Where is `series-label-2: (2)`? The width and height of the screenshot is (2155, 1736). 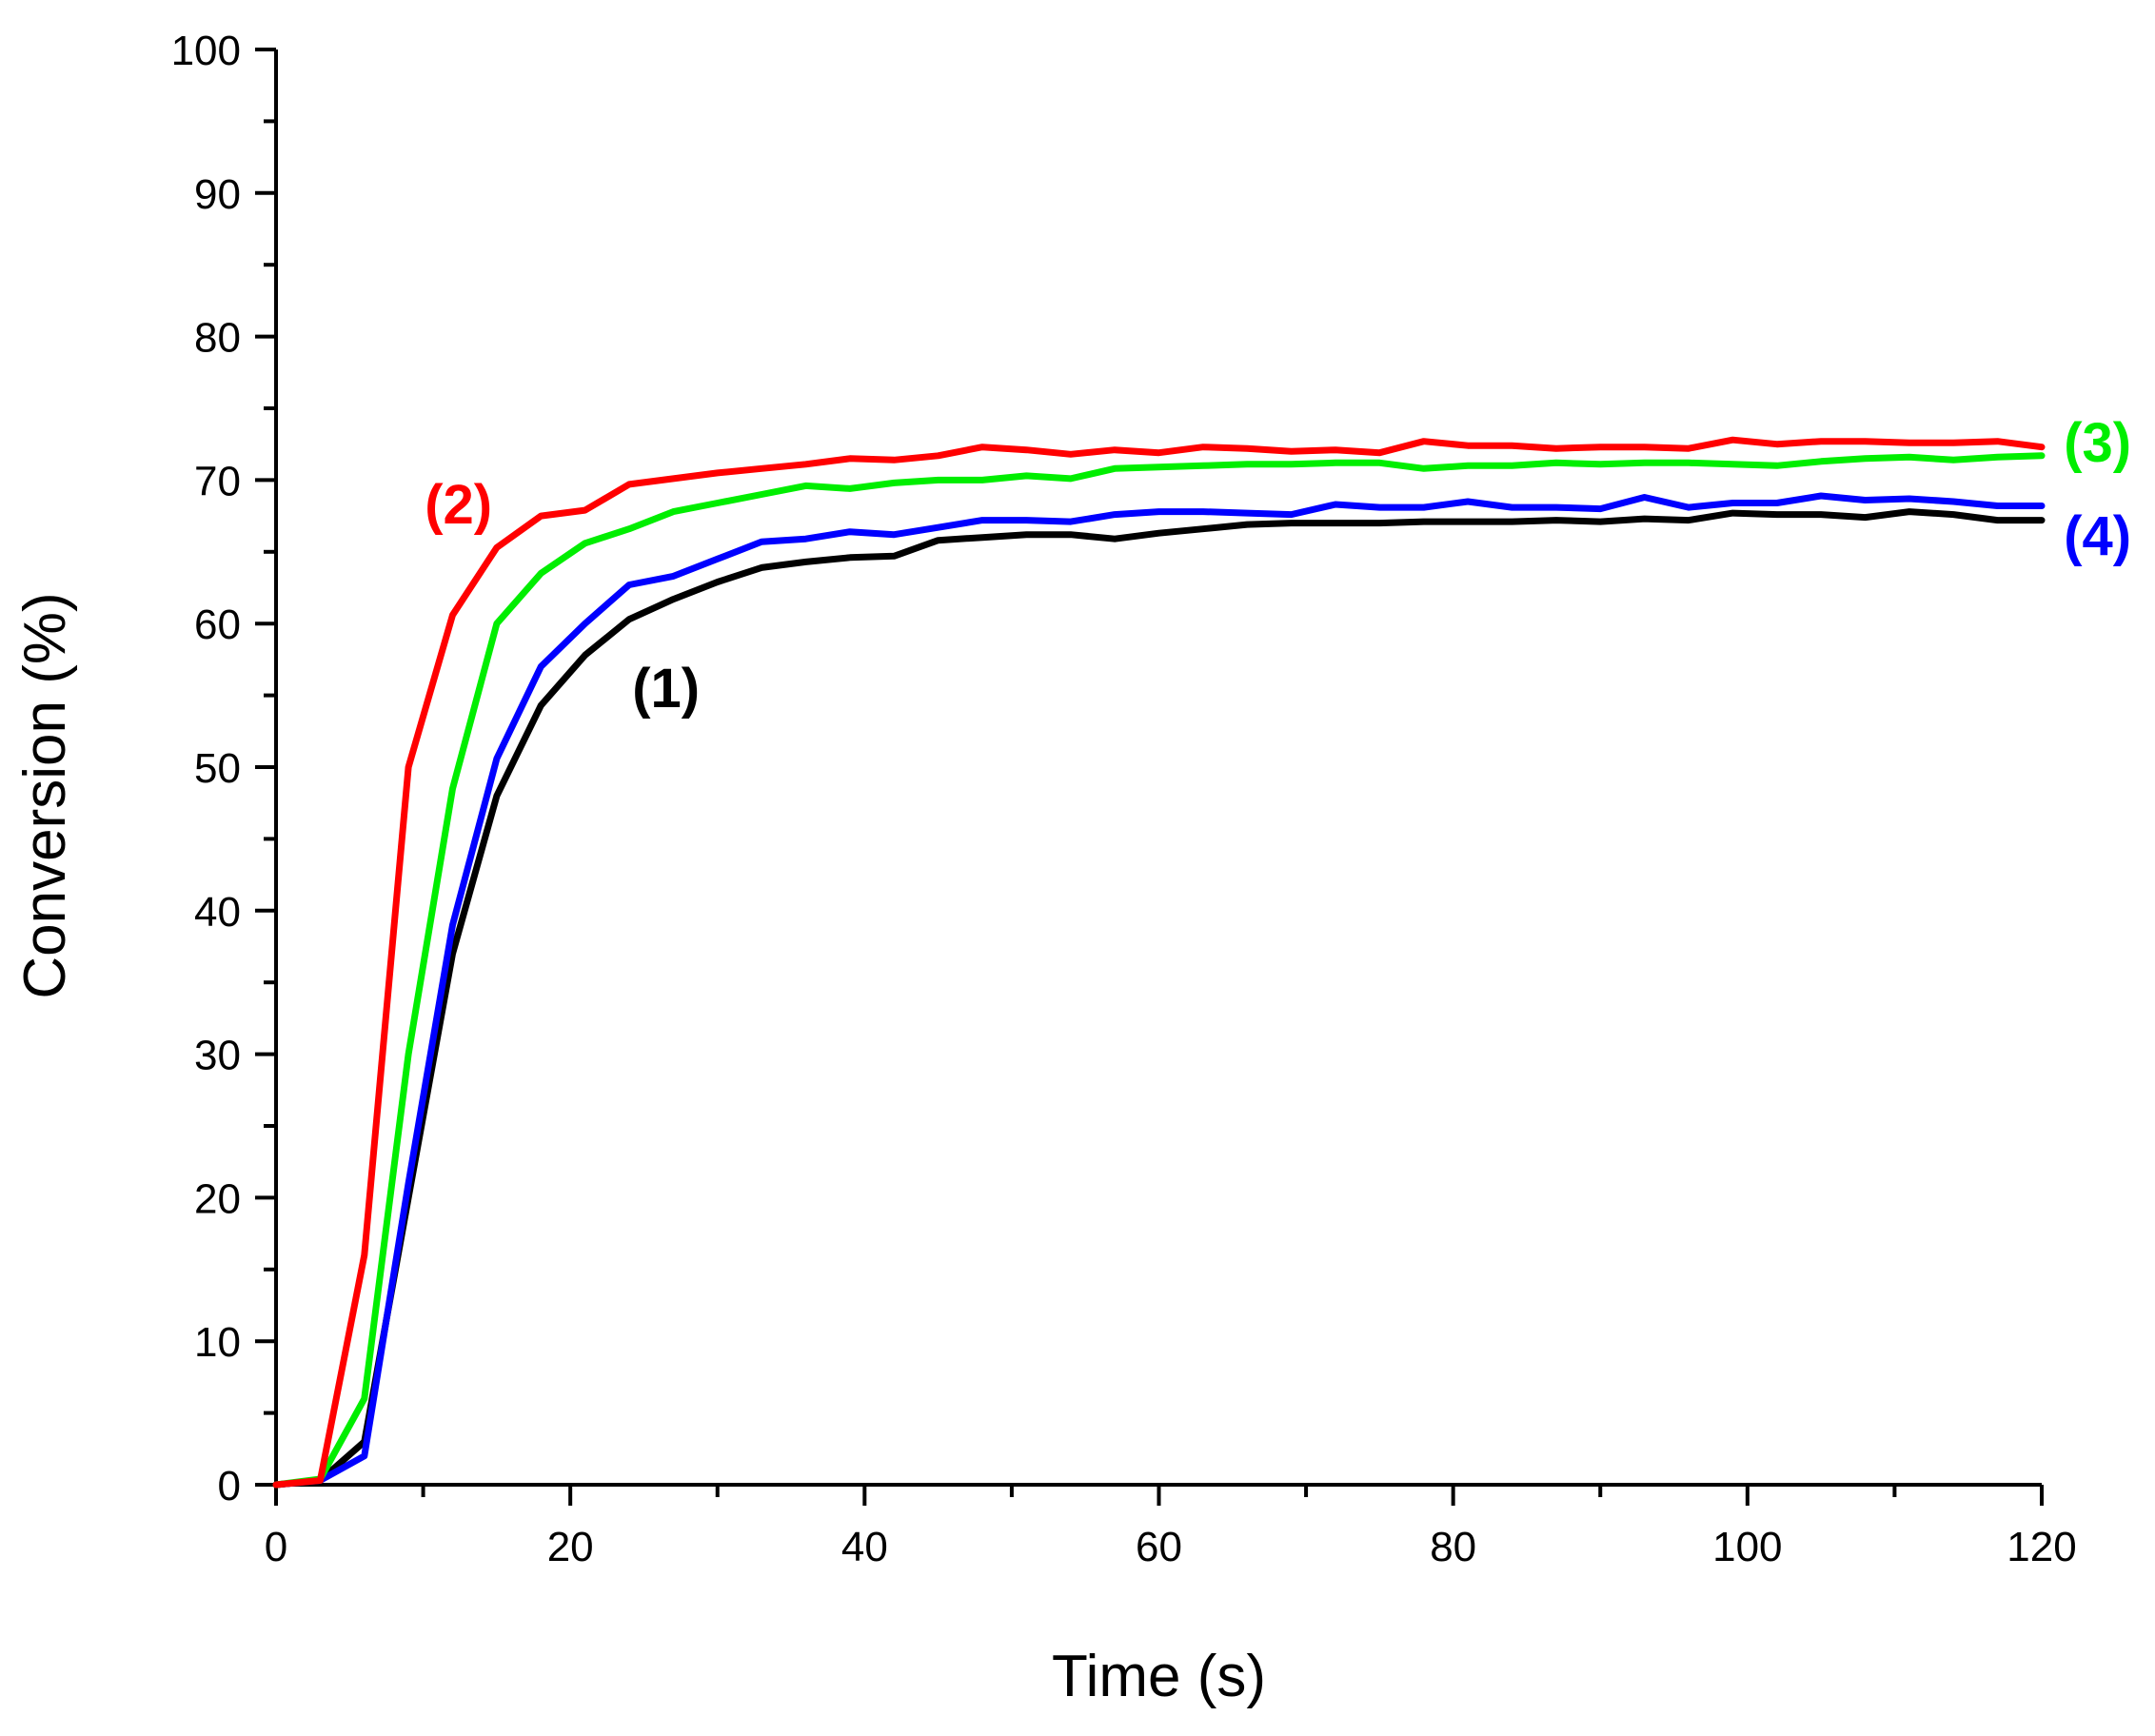 series-label-2: (2) is located at coordinates (458, 505).